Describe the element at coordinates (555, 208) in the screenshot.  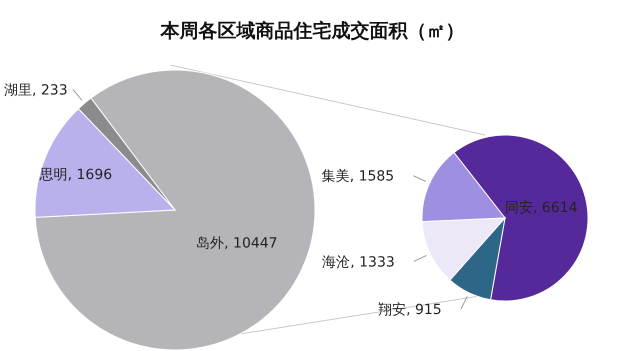
I see `data-label: , 6614` at that location.